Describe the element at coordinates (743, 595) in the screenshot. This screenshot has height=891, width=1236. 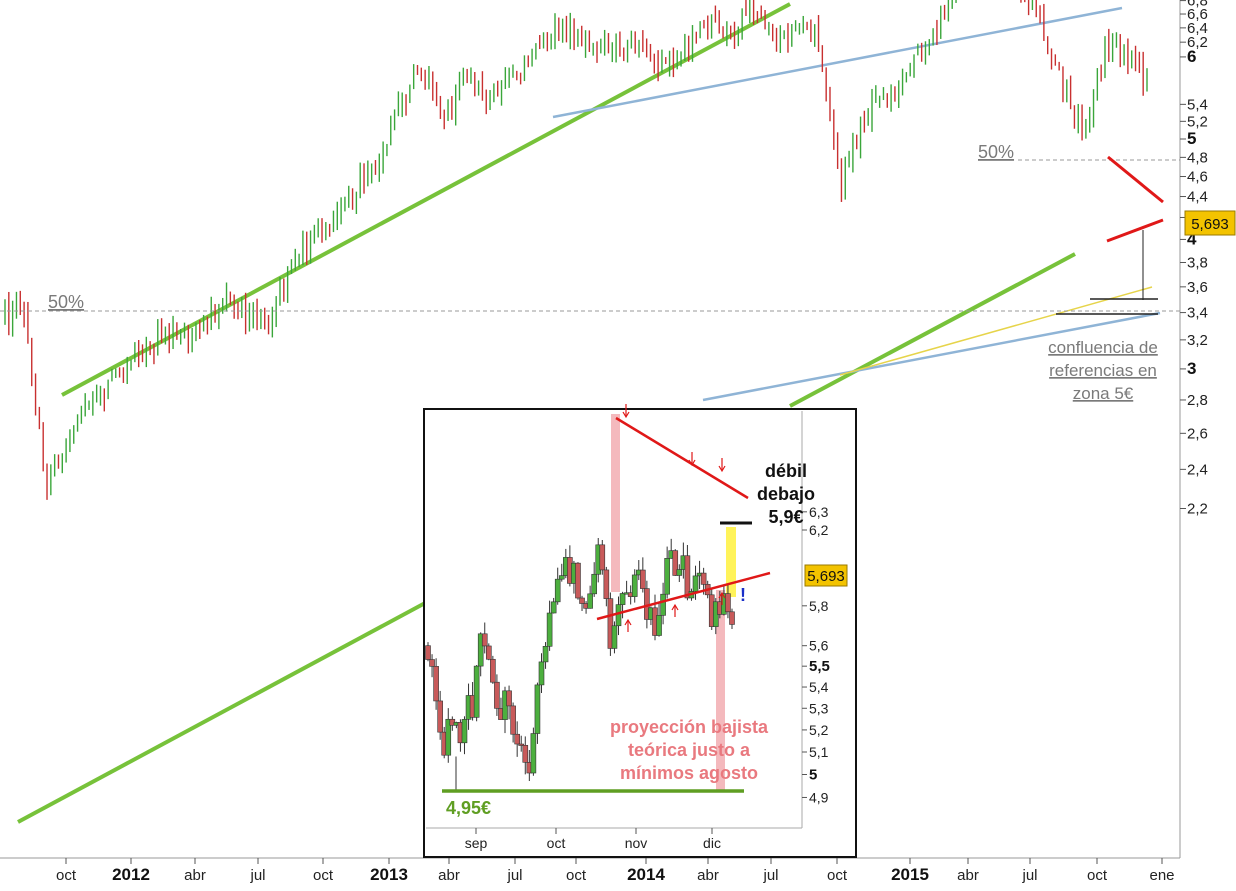
I see `alert-mark: !` at that location.